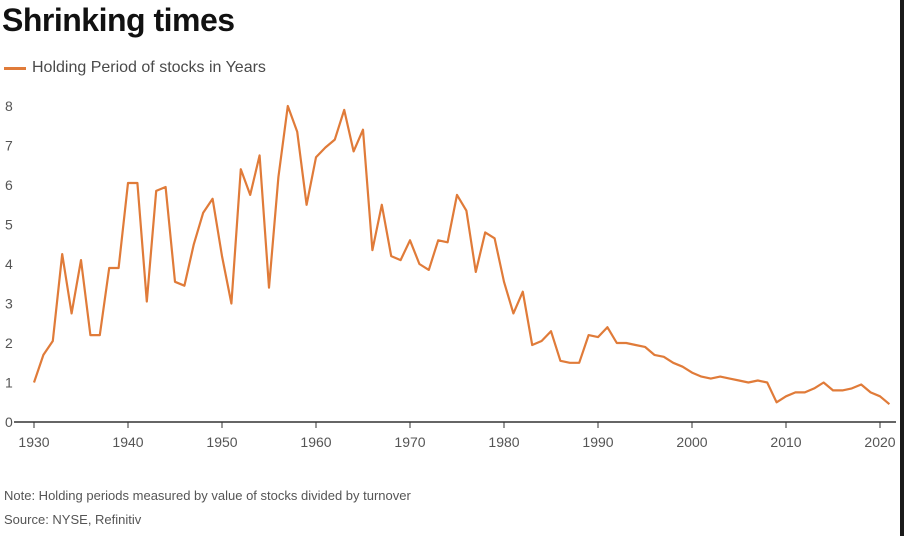 Image resolution: width=904 pixels, height=536 pixels. What do you see at coordinates (503, 442) in the screenshot?
I see `x-tick-label: 1980` at bounding box center [503, 442].